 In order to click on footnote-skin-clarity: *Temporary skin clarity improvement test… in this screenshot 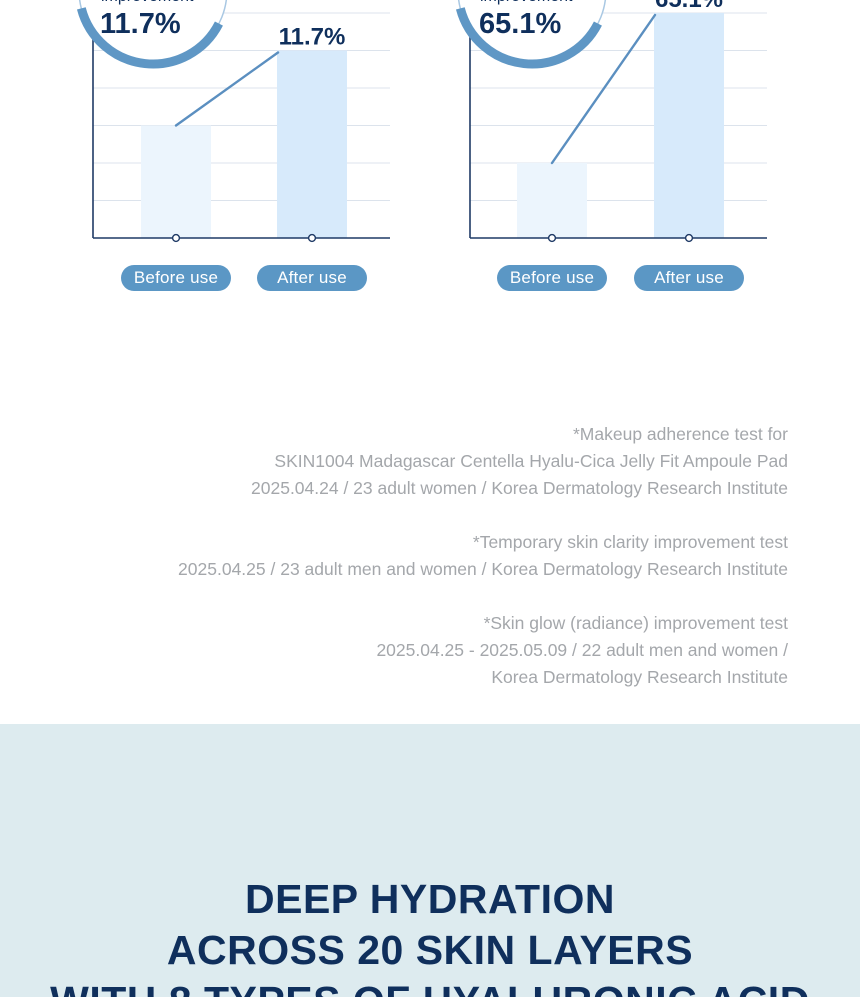, I will do `click(483, 556)`.